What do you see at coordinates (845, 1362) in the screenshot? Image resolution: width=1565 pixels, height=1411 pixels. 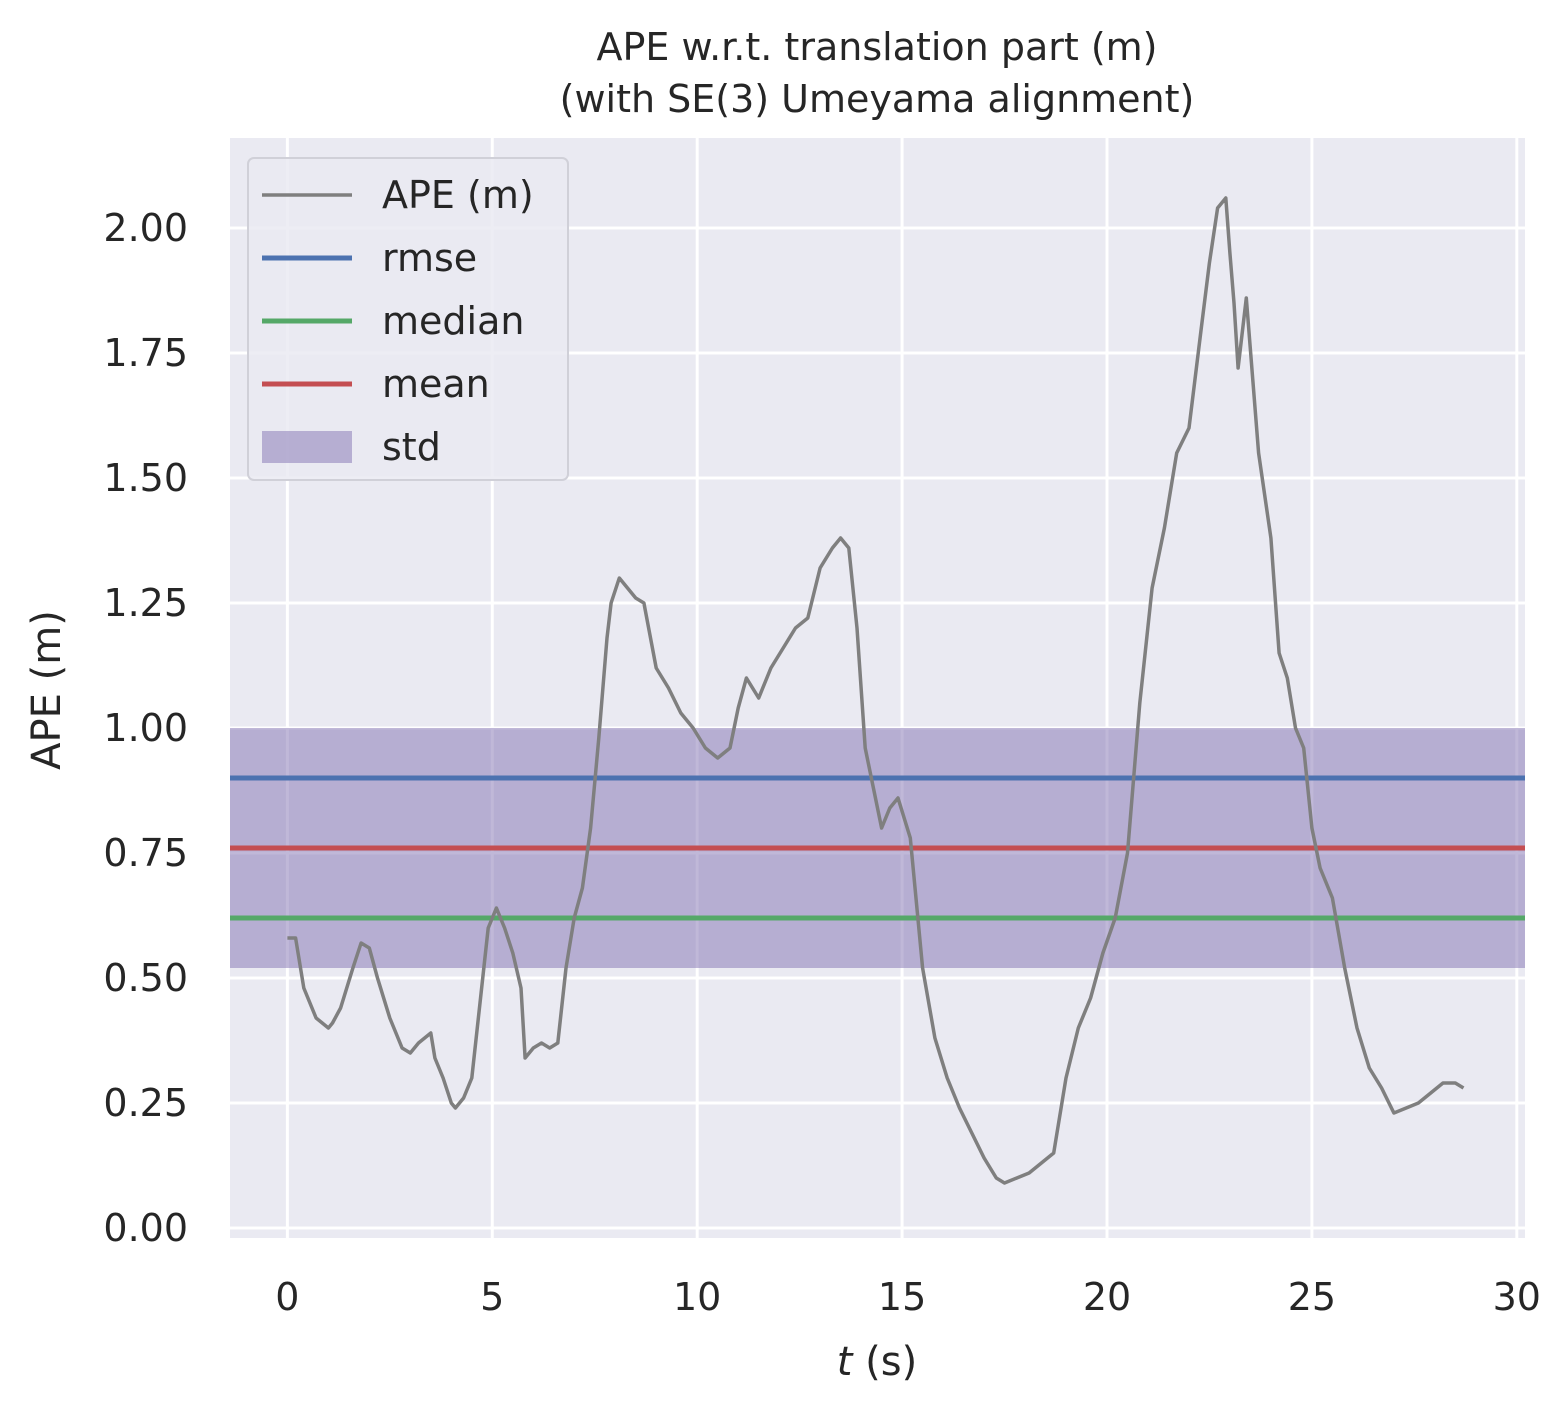 I see `x-axis-label-var: t` at bounding box center [845, 1362].